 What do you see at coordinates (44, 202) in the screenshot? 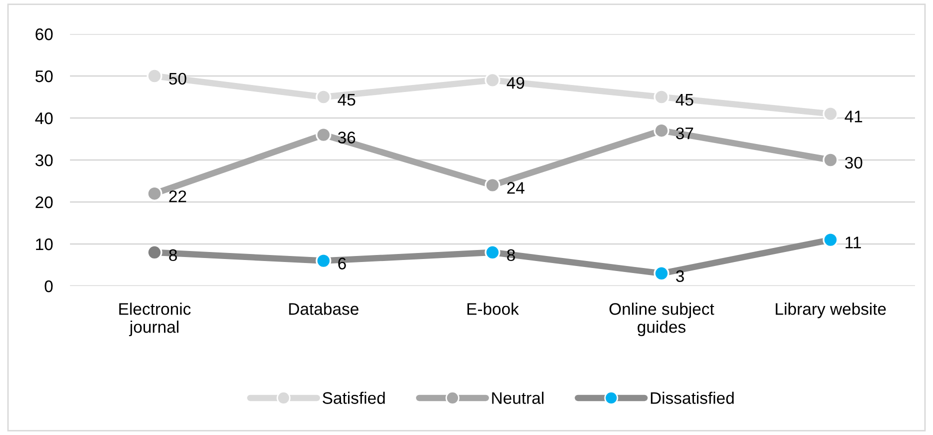
I see `y-tick-label: 20` at bounding box center [44, 202].